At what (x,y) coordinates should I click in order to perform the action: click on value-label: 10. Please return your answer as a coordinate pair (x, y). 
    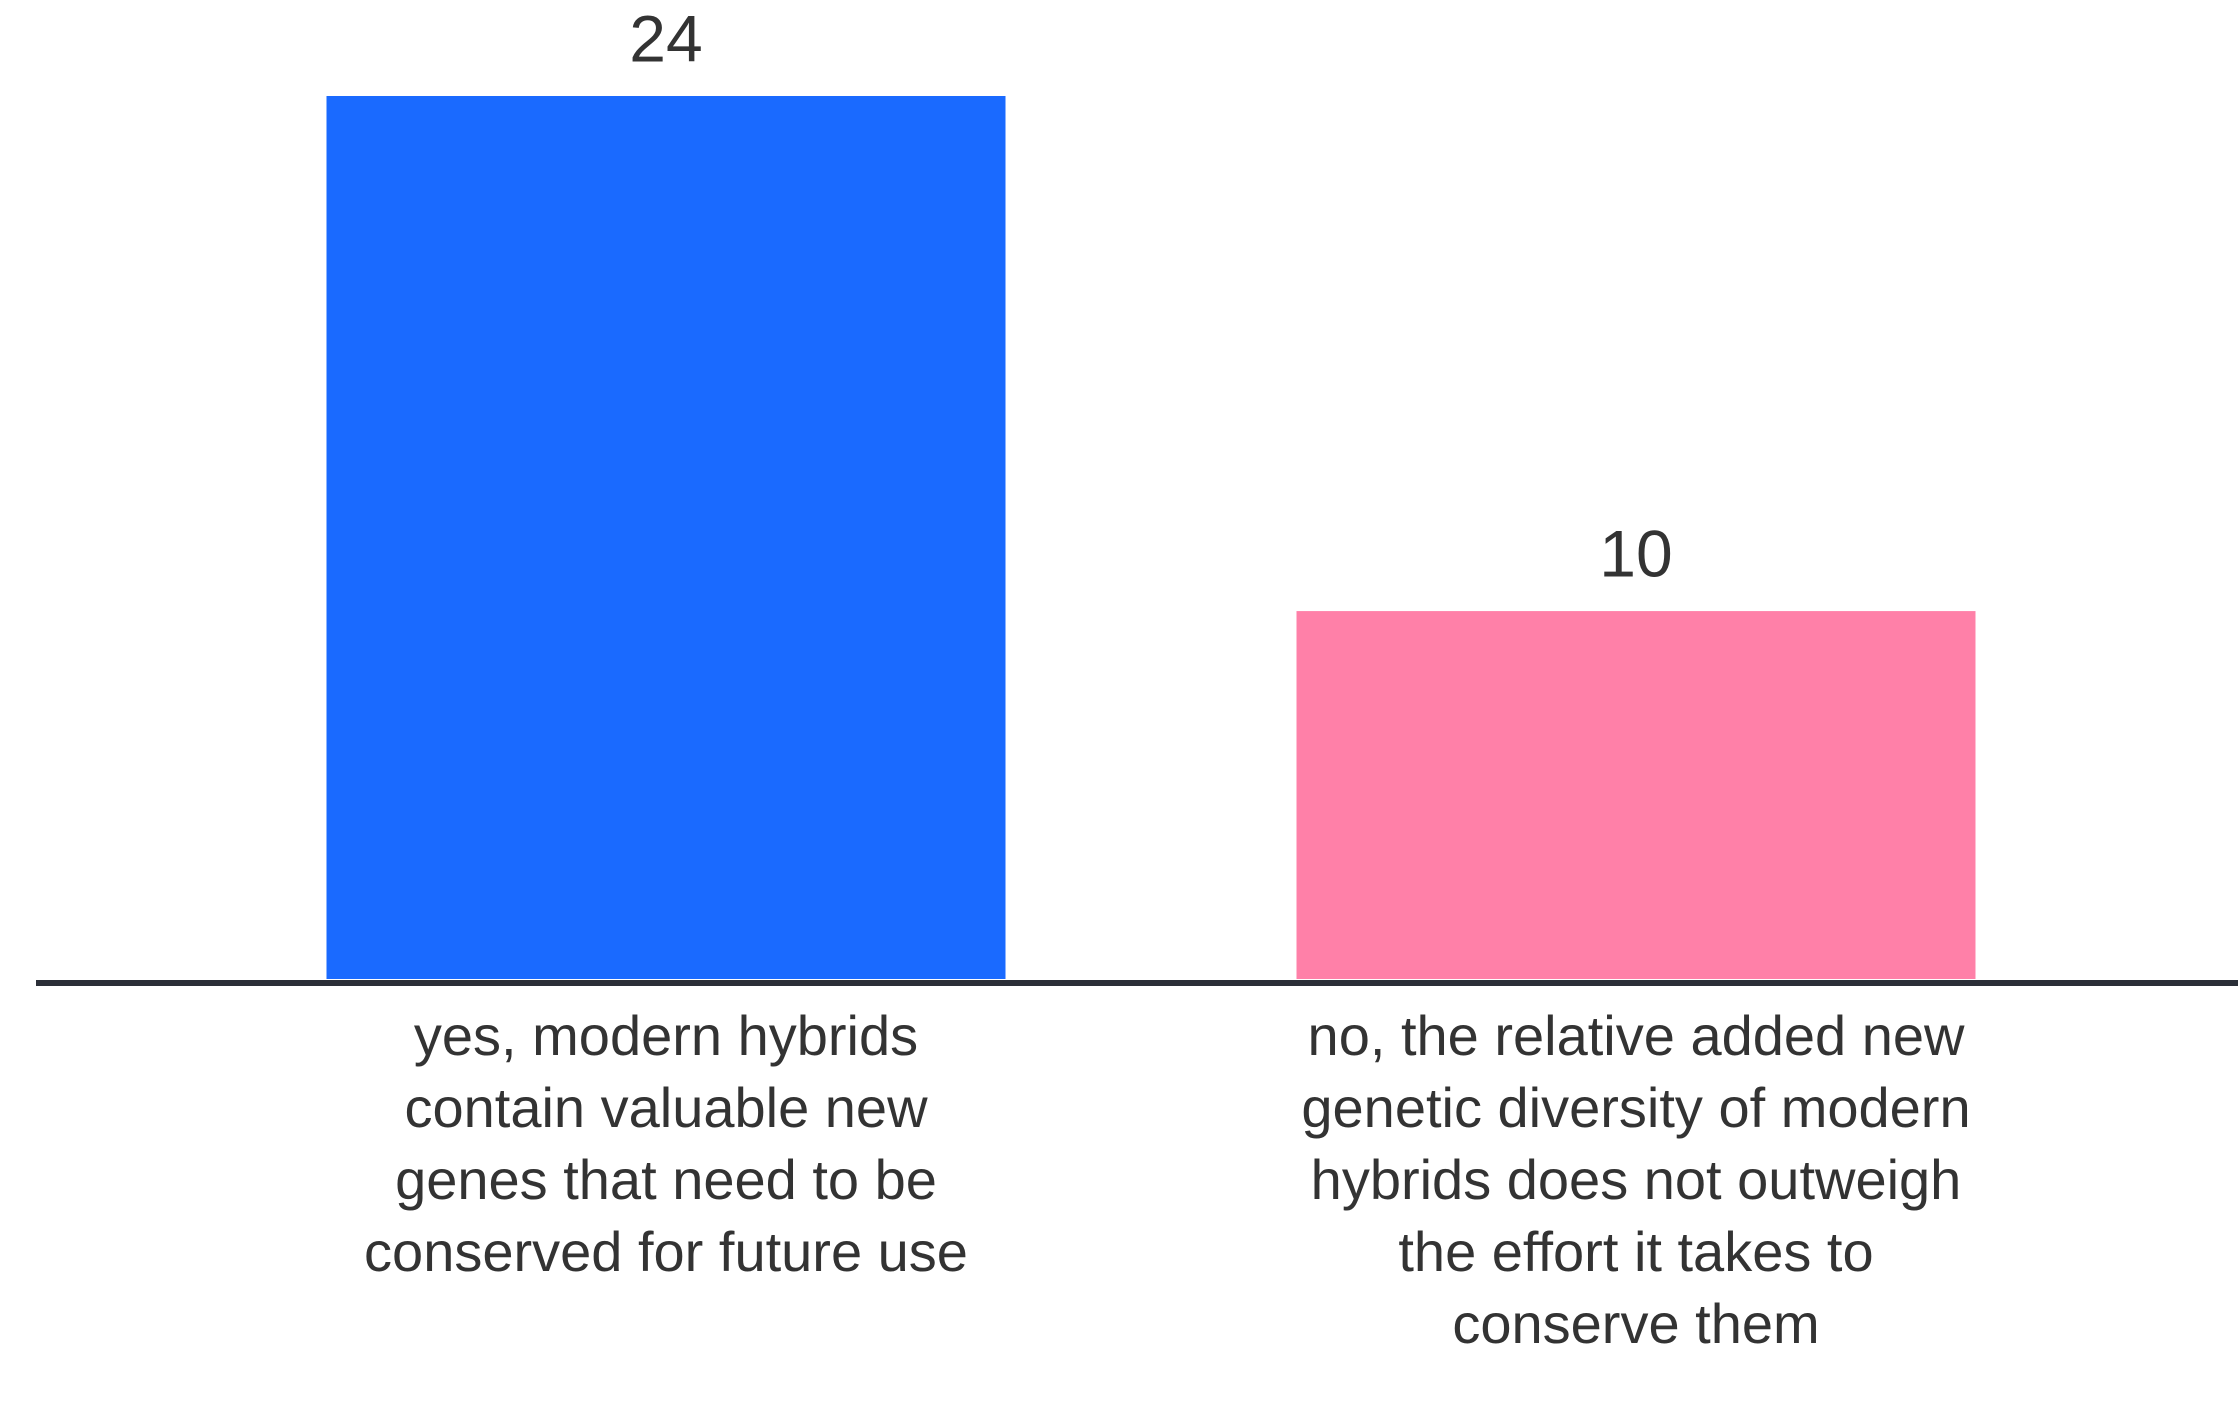
    Looking at the image, I should click on (1635, 554).